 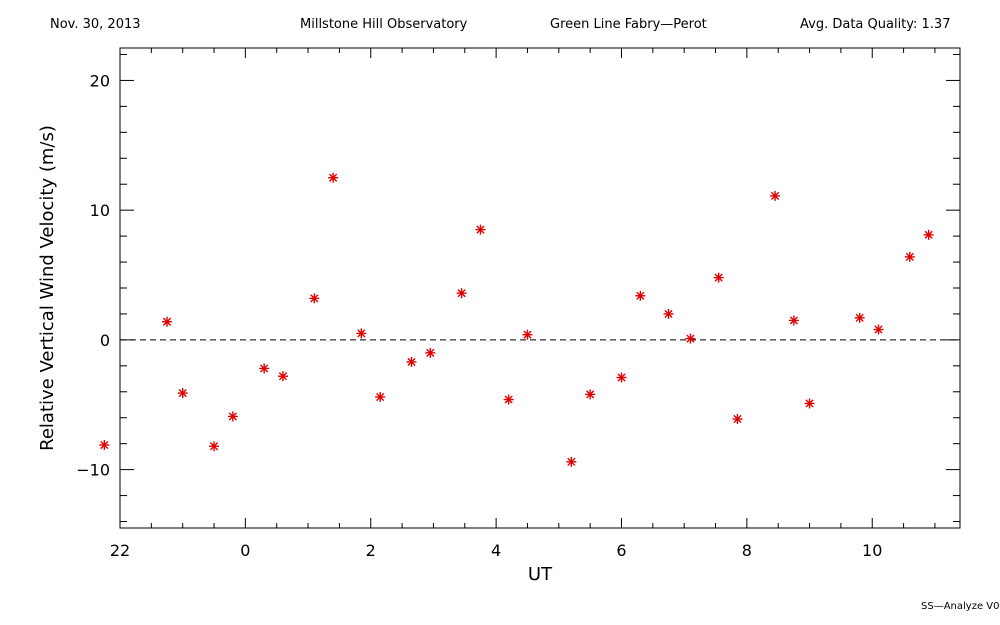 I want to click on y-tick-label: 20, so click(x=100, y=80).